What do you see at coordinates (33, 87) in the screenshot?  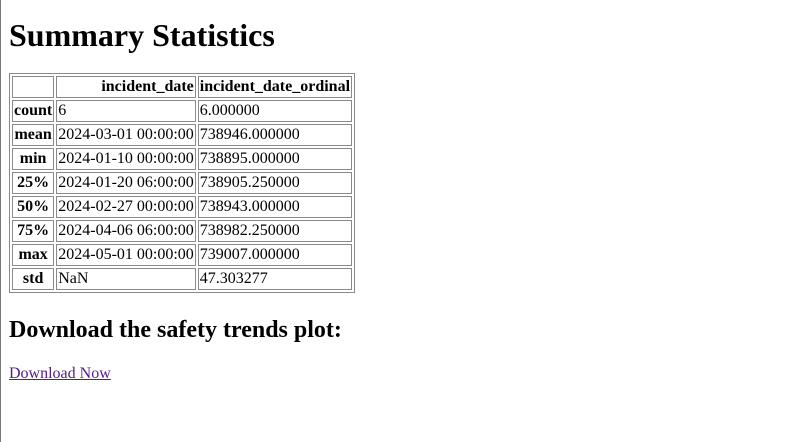 I see `column-header-index` at bounding box center [33, 87].